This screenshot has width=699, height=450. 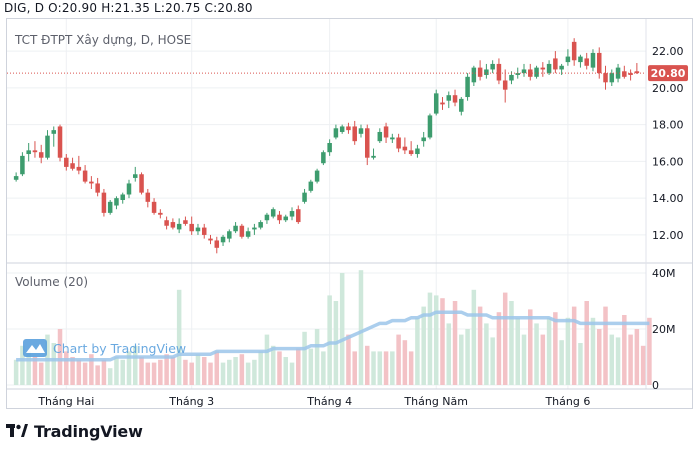 I want to click on tradingview-logo-icon, so click(x=17, y=430).